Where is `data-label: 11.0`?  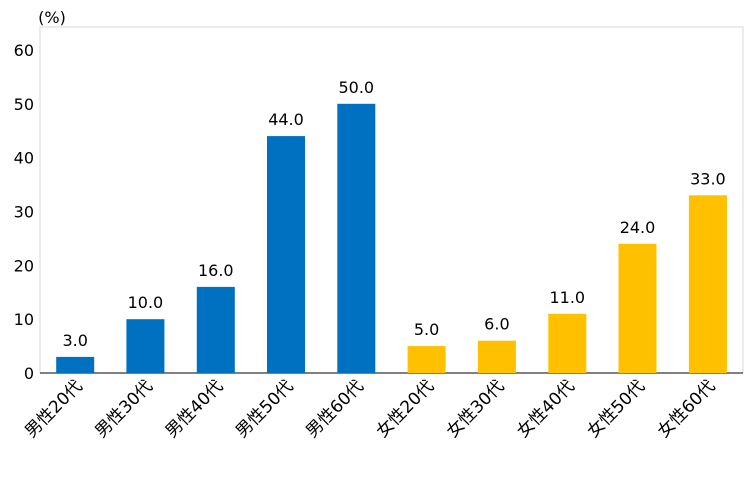
data-label: 11.0 is located at coordinates (567, 297).